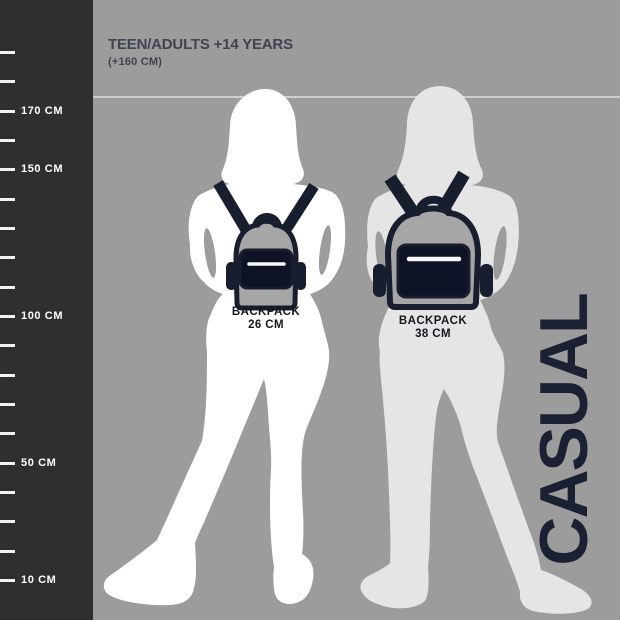 This screenshot has width=620, height=620. I want to click on ruler-tick: 50 CM, so click(46, 463).